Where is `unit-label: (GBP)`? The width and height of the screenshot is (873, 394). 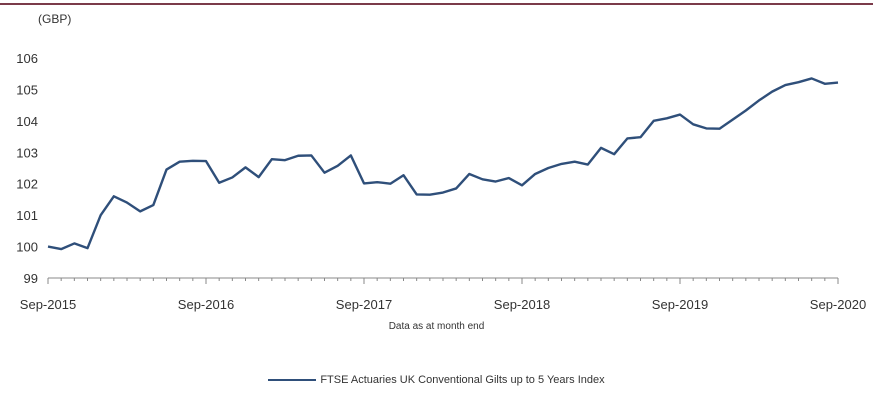
unit-label: (GBP) is located at coordinates (55, 19).